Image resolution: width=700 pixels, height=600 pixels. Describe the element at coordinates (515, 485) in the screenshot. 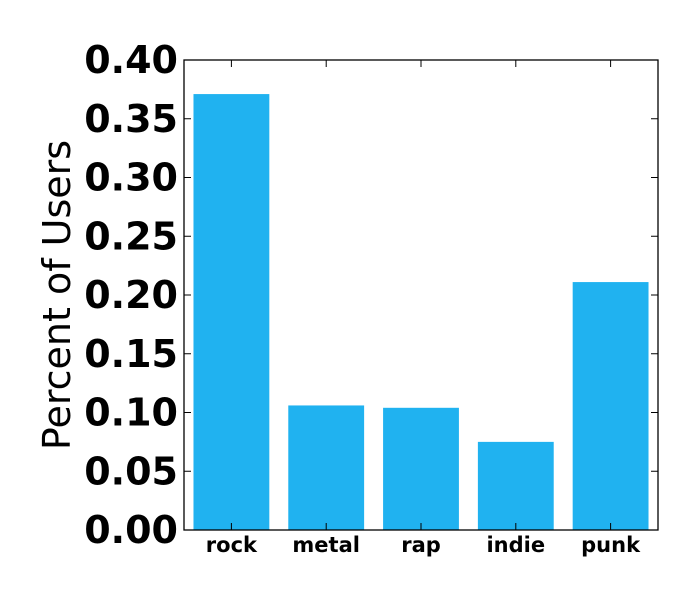

I see `bar-indie` at that location.